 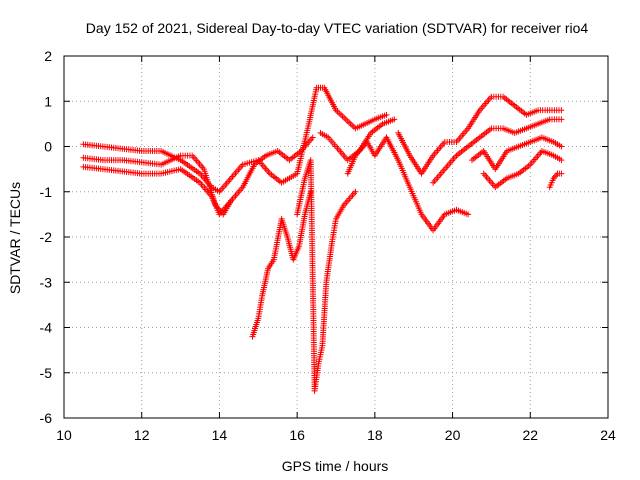 I want to click on series-sat-k, so click(x=522, y=169).